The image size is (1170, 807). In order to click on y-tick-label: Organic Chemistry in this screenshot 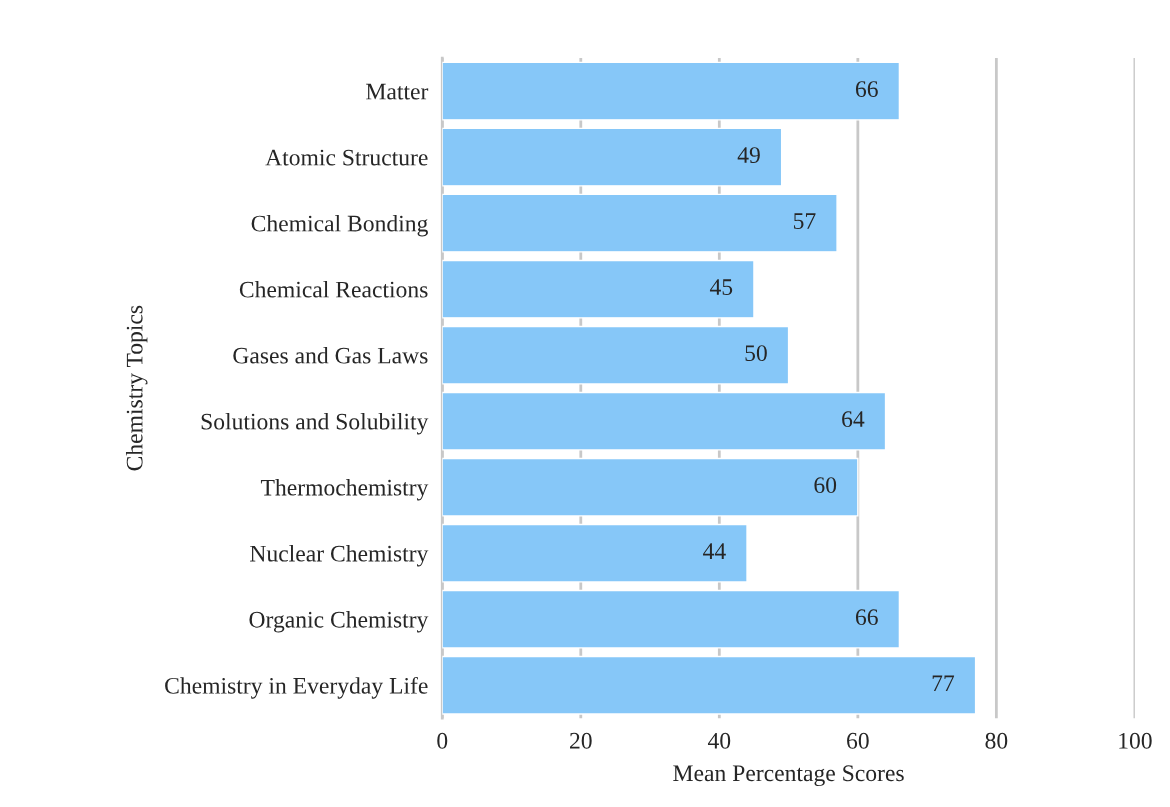, I will do `click(339, 622)`.